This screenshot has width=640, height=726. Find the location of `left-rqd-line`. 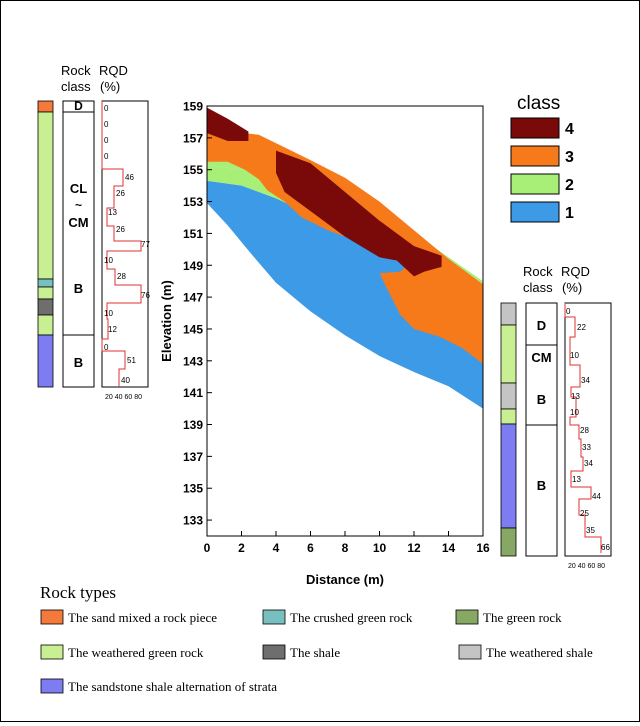

left-rqd-line is located at coordinates (121, 244).